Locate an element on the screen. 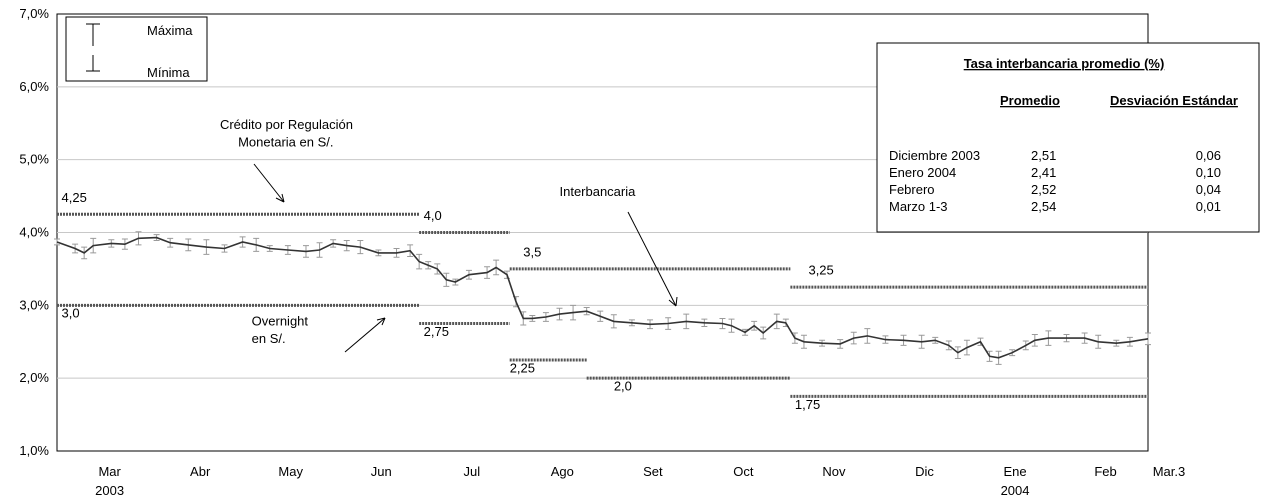 This screenshot has height=502, width=1268. stats-row-average: 2,54 is located at coordinates (1043, 206).